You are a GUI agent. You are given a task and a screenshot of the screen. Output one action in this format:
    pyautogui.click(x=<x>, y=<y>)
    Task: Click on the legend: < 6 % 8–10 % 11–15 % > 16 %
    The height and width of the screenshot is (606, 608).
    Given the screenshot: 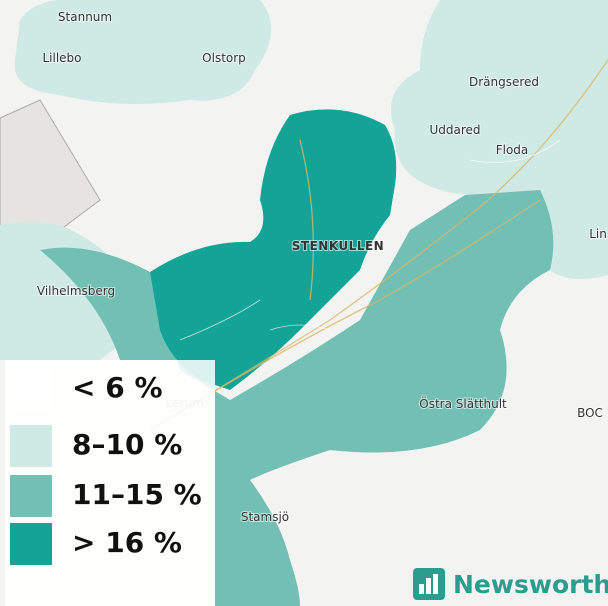 What is the action you would take?
    pyautogui.click(x=110, y=483)
    